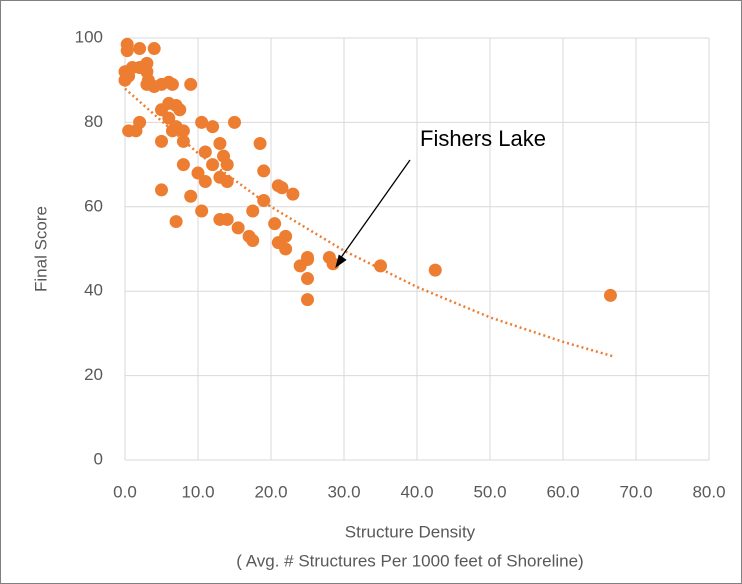 This screenshot has width=742, height=584. I want to click on x-tick-label: 50.0, so click(489, 491).